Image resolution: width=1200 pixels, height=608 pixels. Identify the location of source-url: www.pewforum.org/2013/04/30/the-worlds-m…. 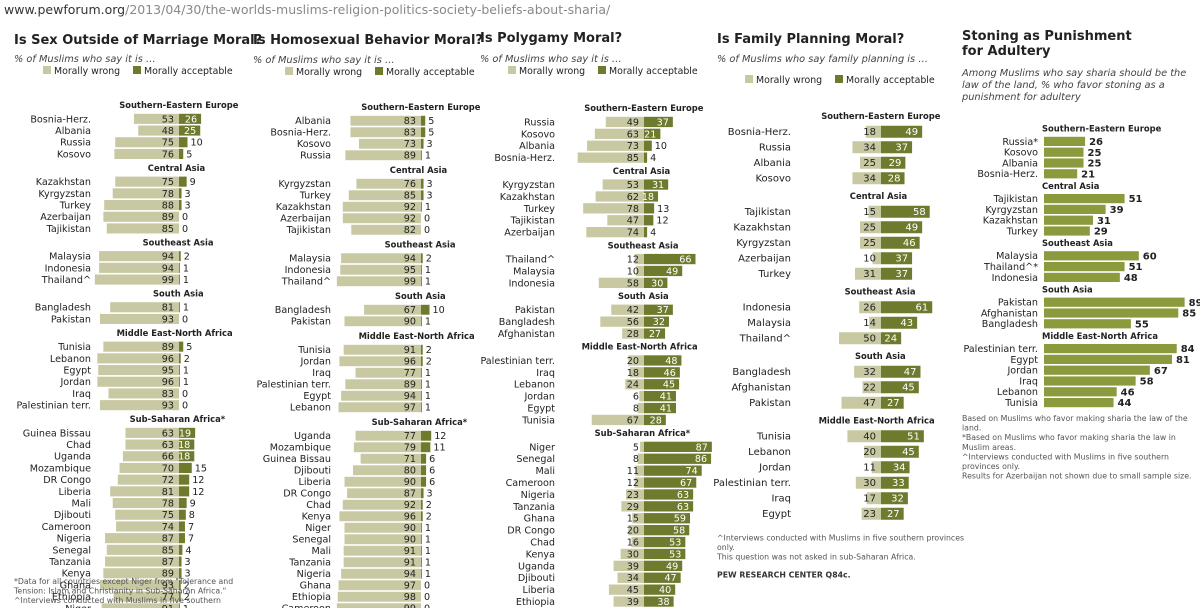
(307, 9).